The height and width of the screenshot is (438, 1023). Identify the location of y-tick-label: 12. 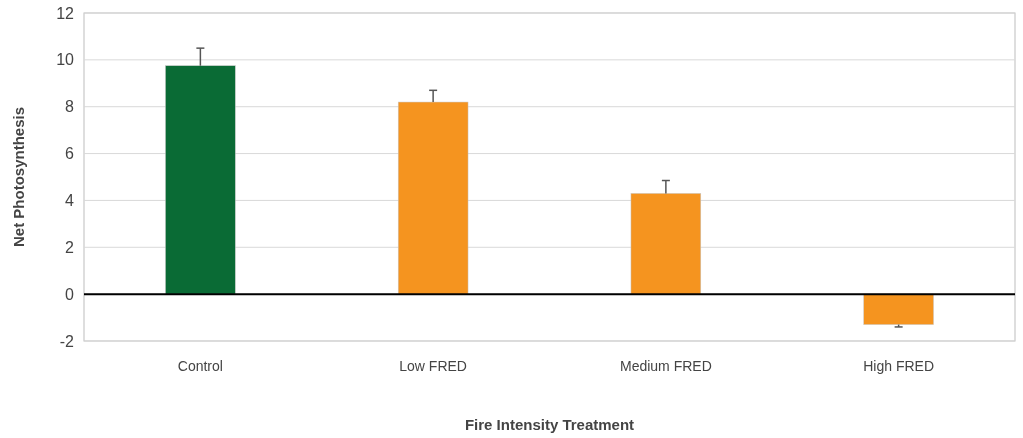
(65, 13).